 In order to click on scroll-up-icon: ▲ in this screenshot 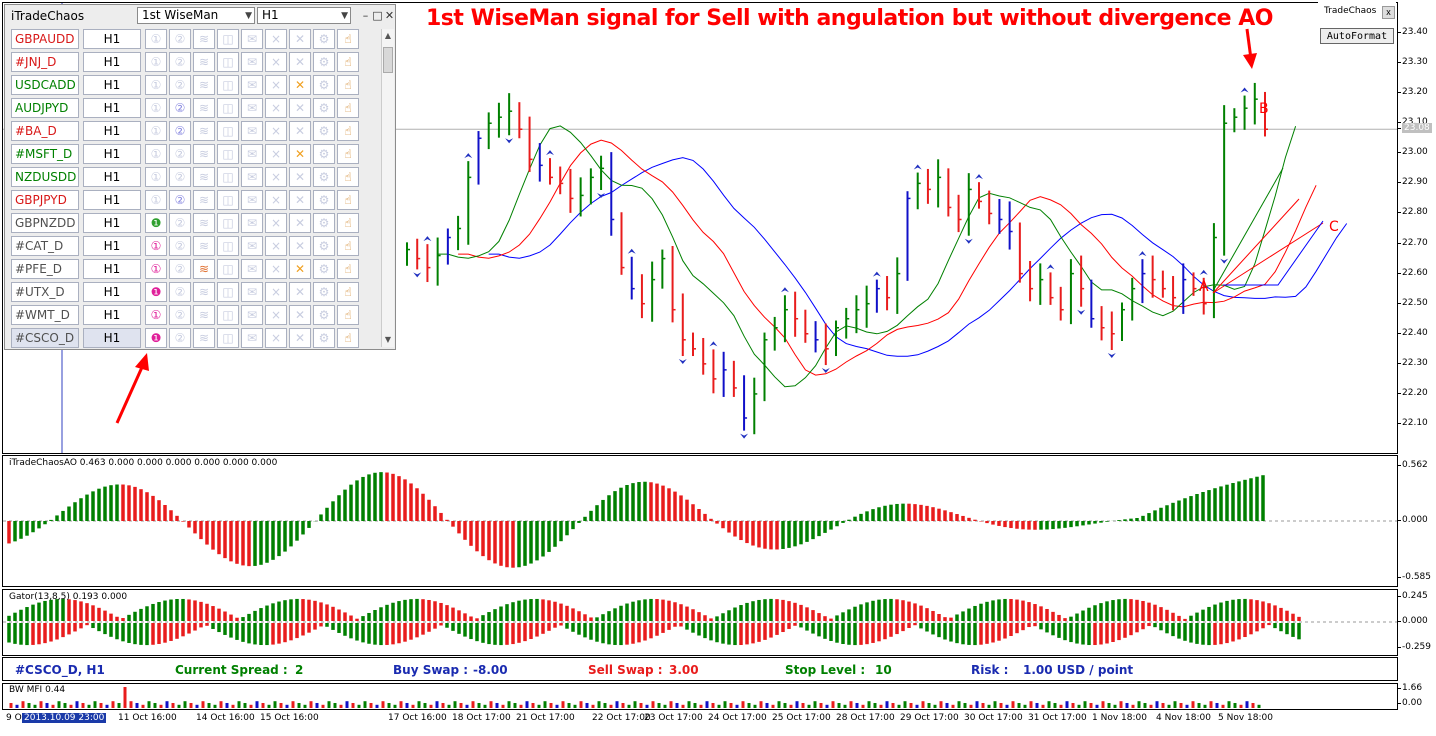, I will do `click(388, 35)`.